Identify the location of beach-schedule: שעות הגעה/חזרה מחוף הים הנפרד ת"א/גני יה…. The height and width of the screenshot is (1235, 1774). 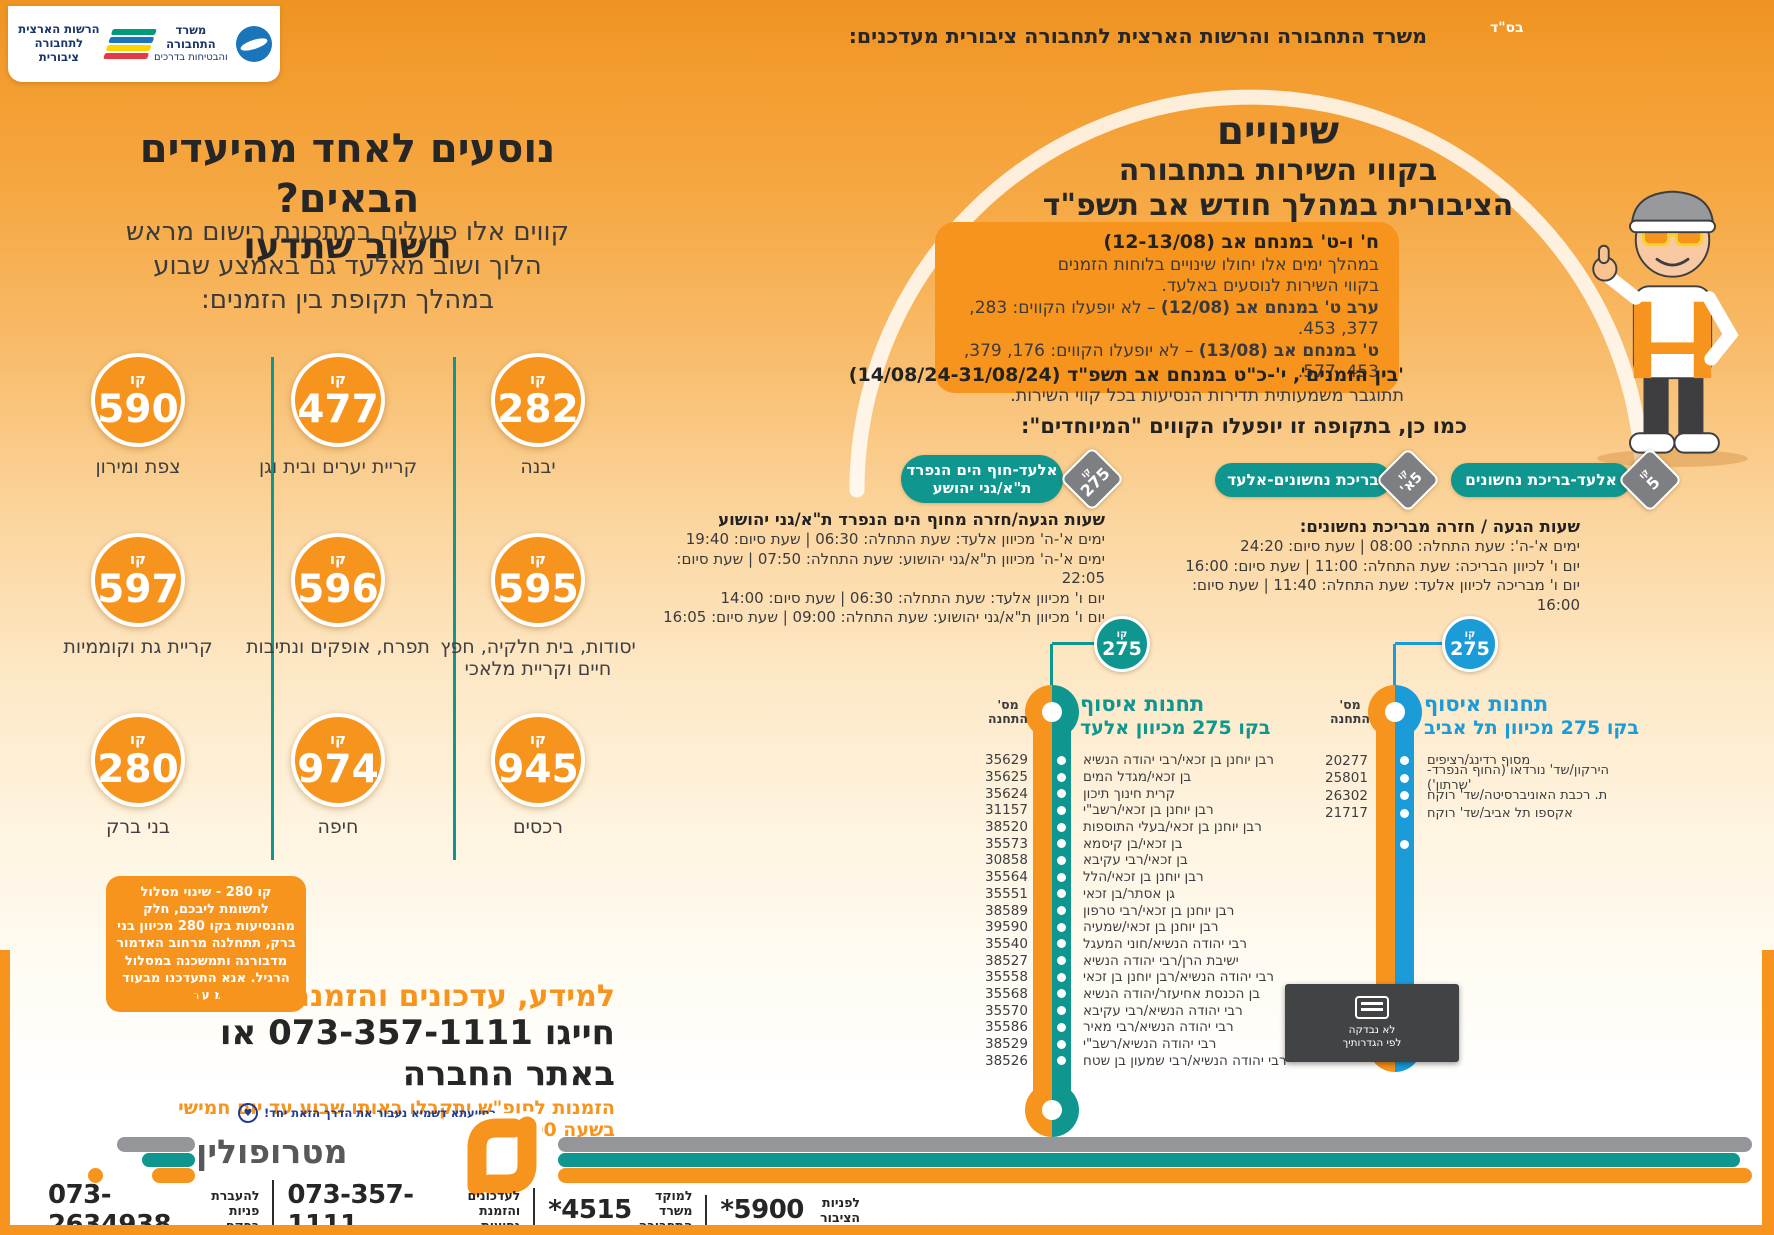
(872, 568).